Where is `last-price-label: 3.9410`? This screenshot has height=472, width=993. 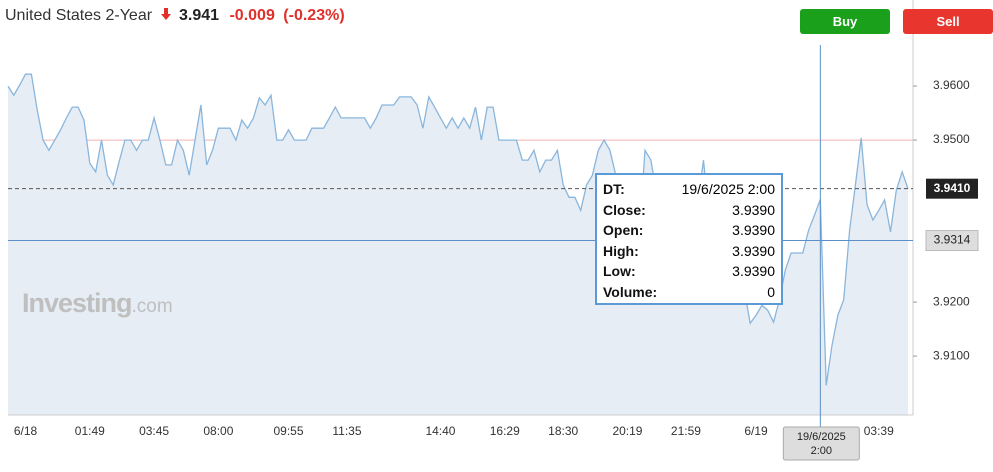
last-price-label: 3.9410 is located at coordinates (952, 188).